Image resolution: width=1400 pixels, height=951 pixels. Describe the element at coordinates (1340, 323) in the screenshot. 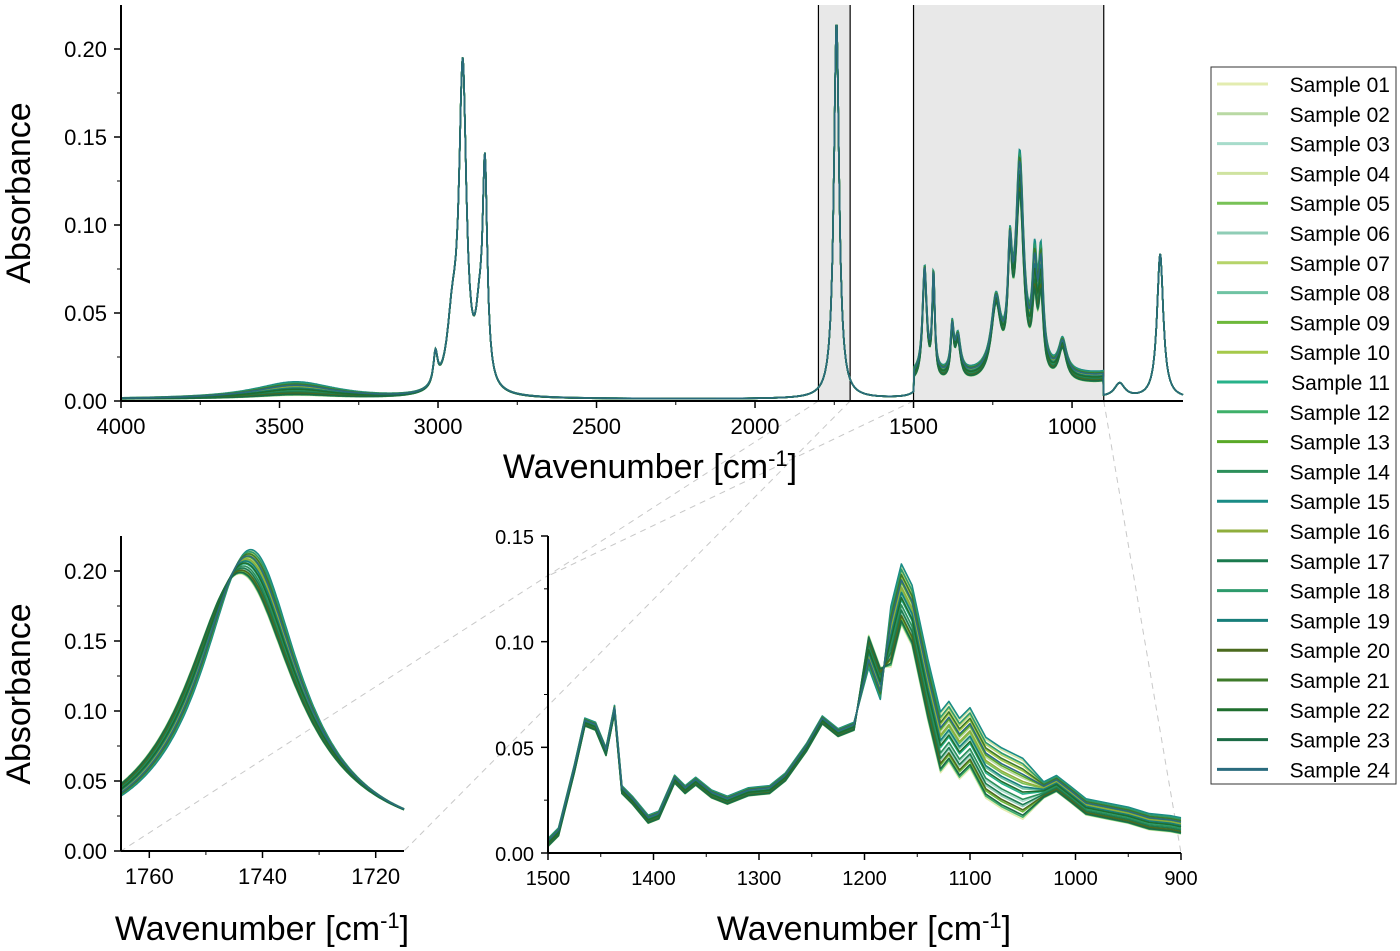

I see `legend-label: Sample 09` at that location.